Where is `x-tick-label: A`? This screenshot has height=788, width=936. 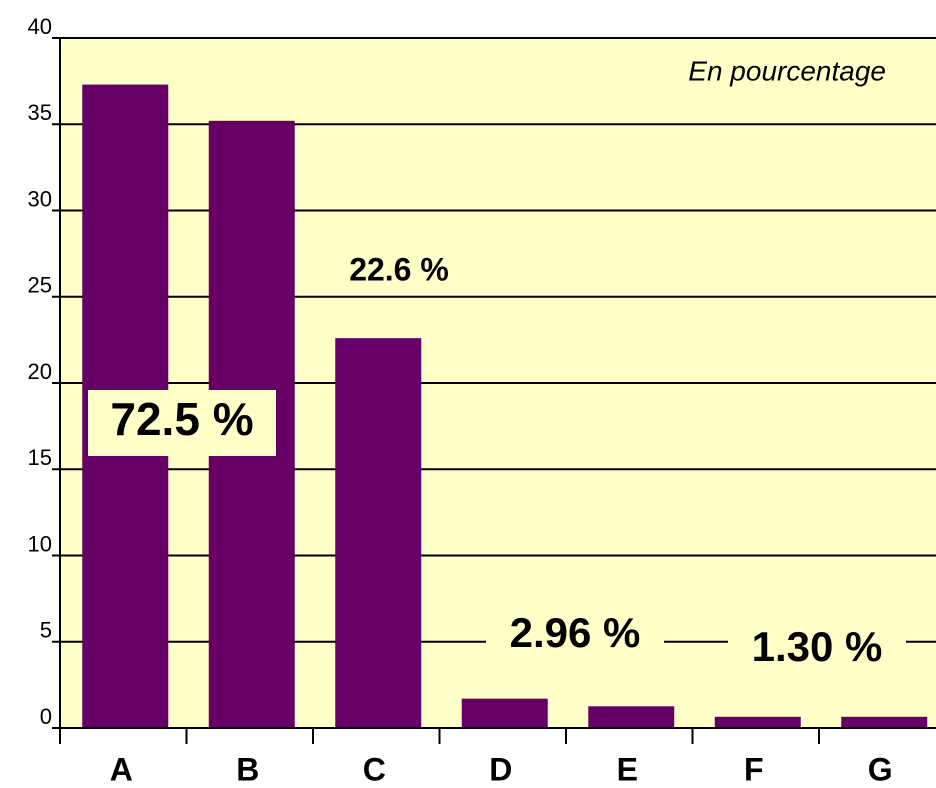 x-tick-label: A is located at coordinates (121, 769).